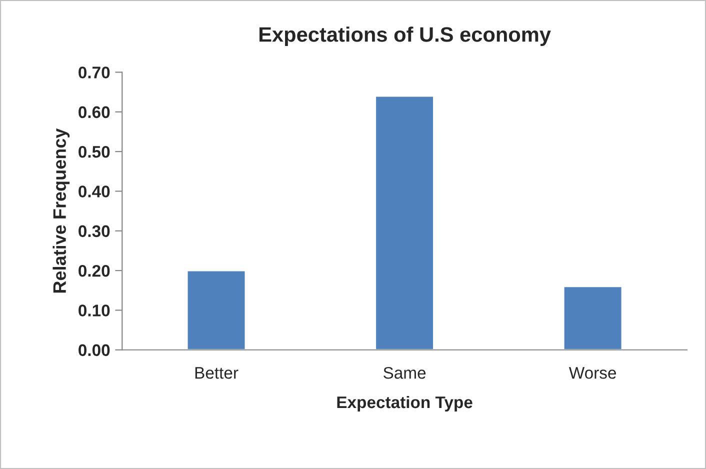 This screenshot has width=706, height=469. What do you see at coordinates (94, 231) in the screenshot?
I see `y-tick-label: 0.30` at bounding box center [94, 231].